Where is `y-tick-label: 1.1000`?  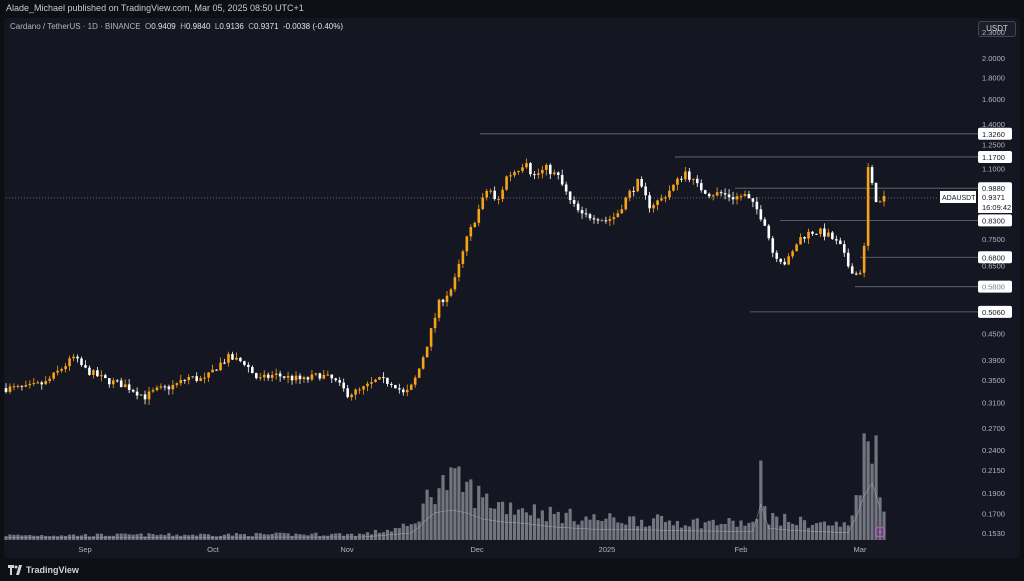 y-tick-label: 1.1000 is located at coordinates (993, 168).